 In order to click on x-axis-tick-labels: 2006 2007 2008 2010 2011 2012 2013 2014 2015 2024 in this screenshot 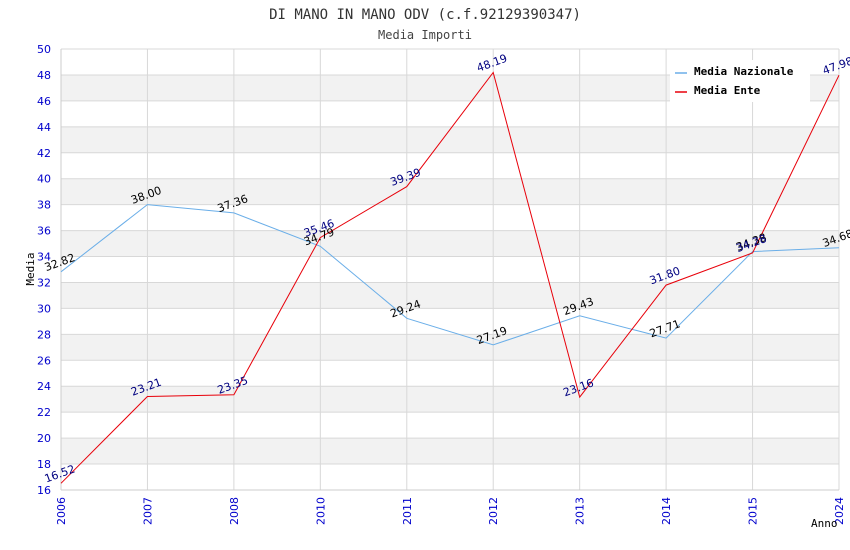, I will do `click(450, 511)`.